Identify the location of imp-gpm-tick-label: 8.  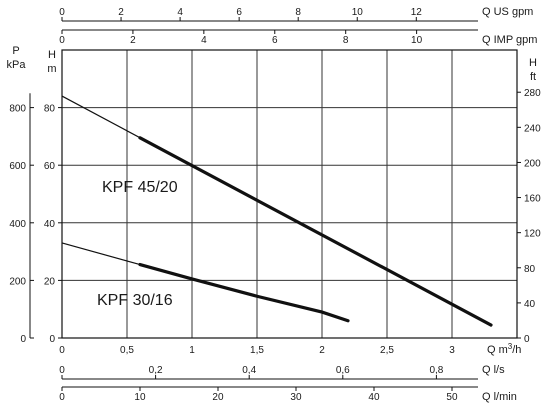
(346, 40).